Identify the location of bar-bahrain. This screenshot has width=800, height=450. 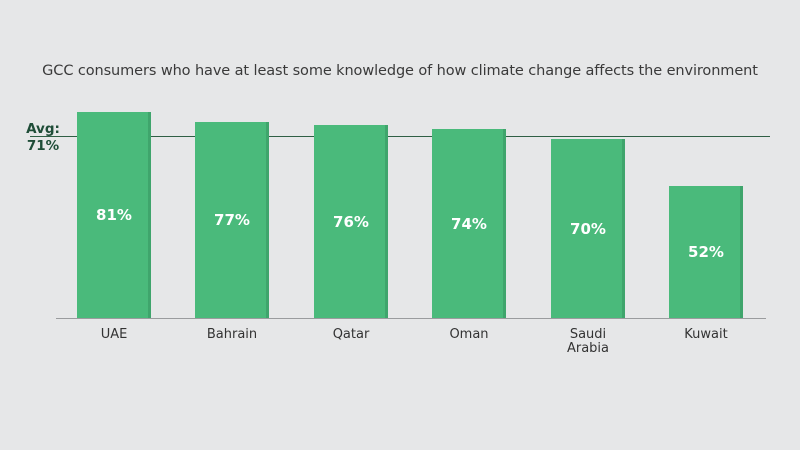
(232, 220).